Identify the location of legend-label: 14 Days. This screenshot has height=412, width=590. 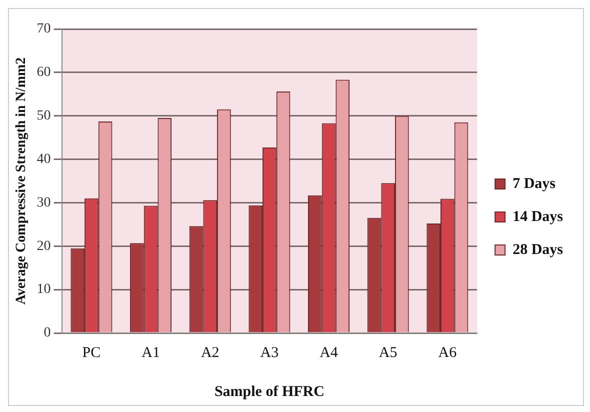
(538, 216).